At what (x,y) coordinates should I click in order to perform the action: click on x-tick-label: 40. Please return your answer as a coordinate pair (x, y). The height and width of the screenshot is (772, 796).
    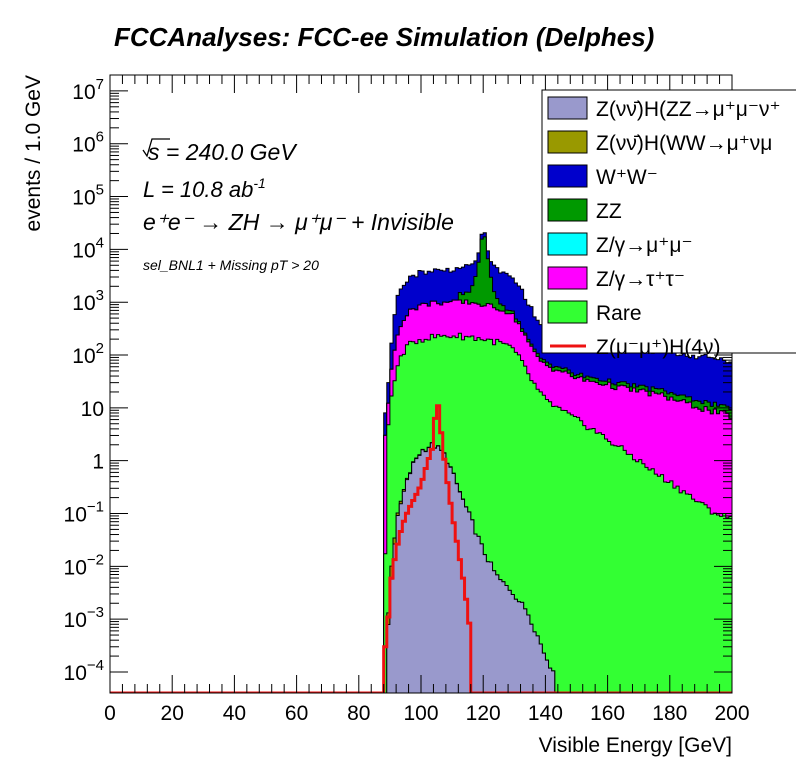
    Looking at the image, I should click on (234, 713).